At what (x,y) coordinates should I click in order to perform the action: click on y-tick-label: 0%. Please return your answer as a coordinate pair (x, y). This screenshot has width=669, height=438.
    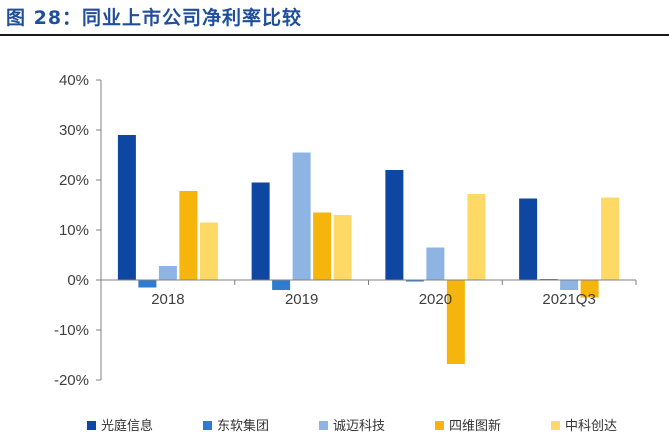
    Looking at the image, I should click on (78, 280).